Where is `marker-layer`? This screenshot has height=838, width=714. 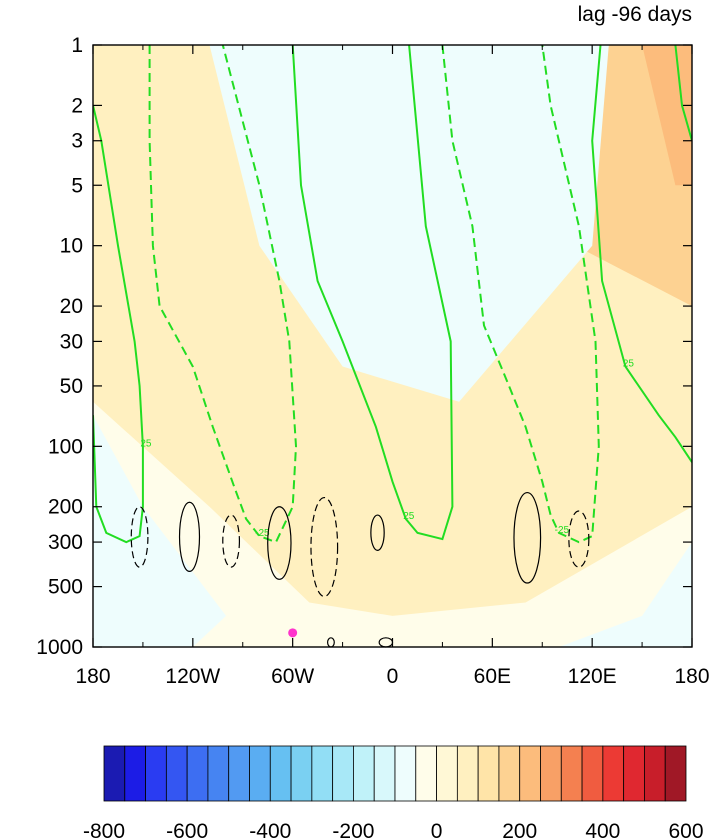
marker-layer is located at coordinates (293, 633).